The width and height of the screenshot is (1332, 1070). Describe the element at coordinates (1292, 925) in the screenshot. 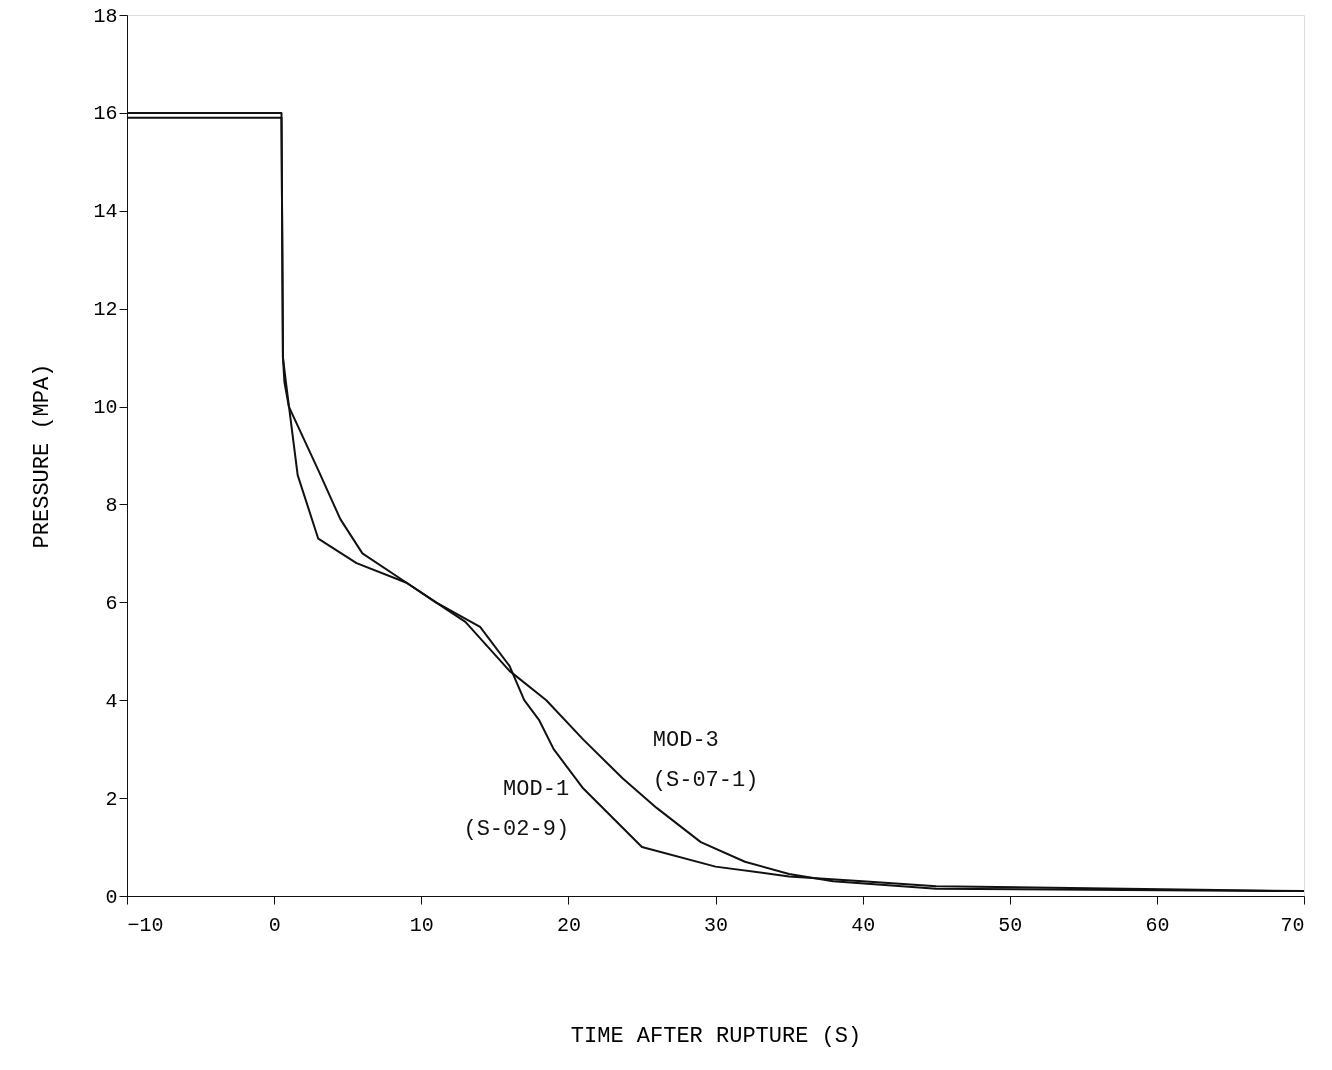

I see `x-tick-label: 70` at that location.